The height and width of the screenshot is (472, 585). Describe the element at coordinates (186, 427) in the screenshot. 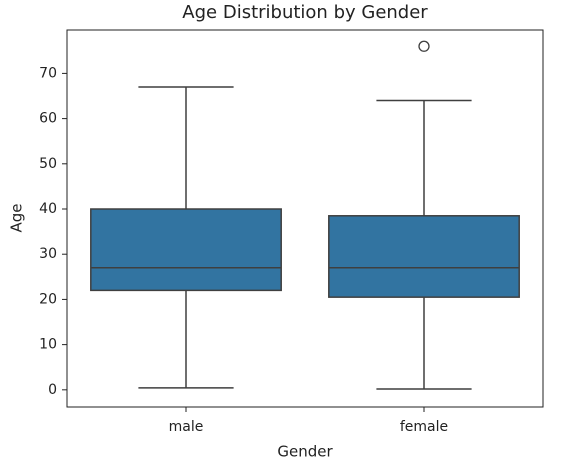

I see `x-tick-label: male` at that location.